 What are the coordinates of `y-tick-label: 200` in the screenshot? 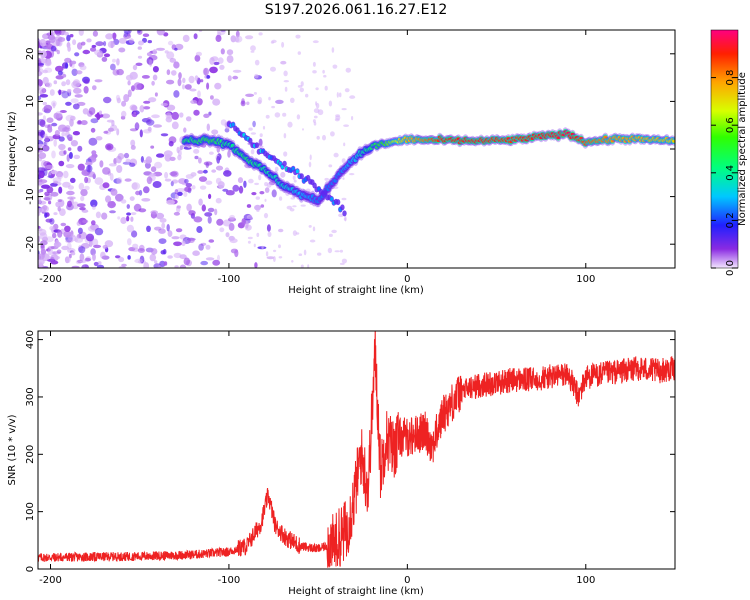 It's located at (30, 454).